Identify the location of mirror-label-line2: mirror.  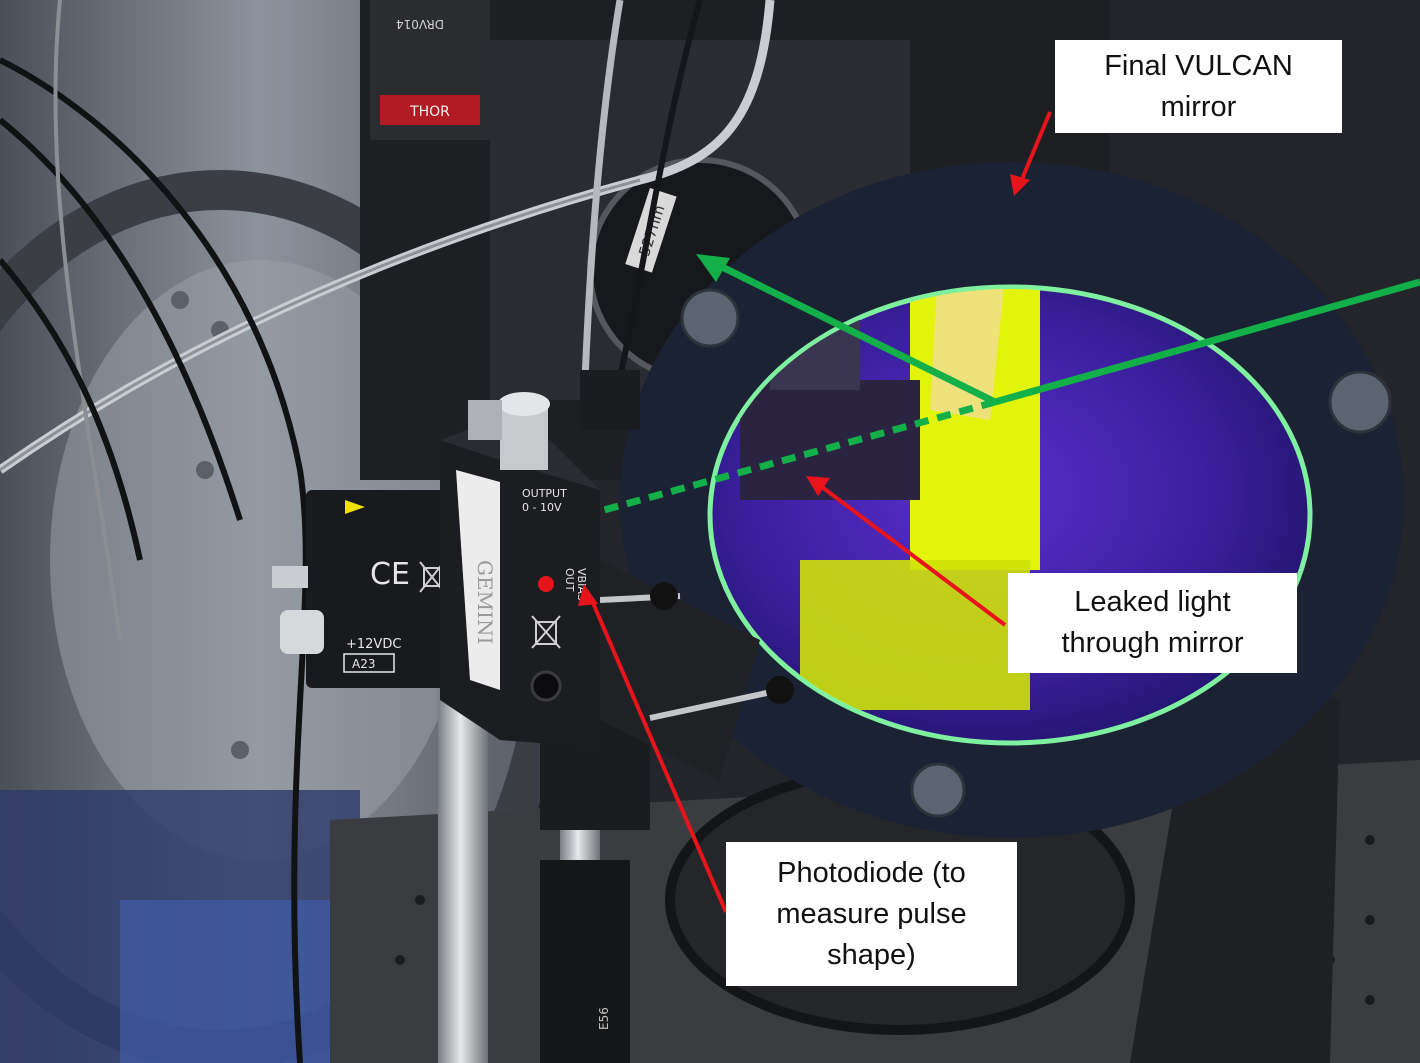
(1198, 106).